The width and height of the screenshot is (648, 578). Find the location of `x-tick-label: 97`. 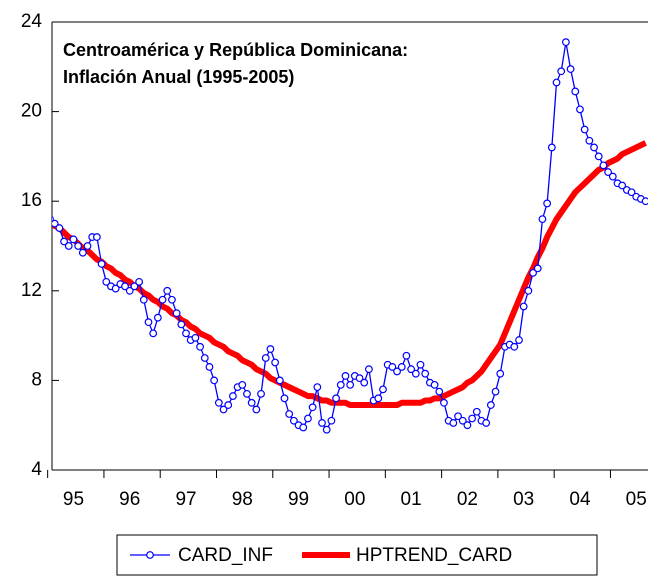

x-tick-label: 97 is located at coordinates (185, 499).